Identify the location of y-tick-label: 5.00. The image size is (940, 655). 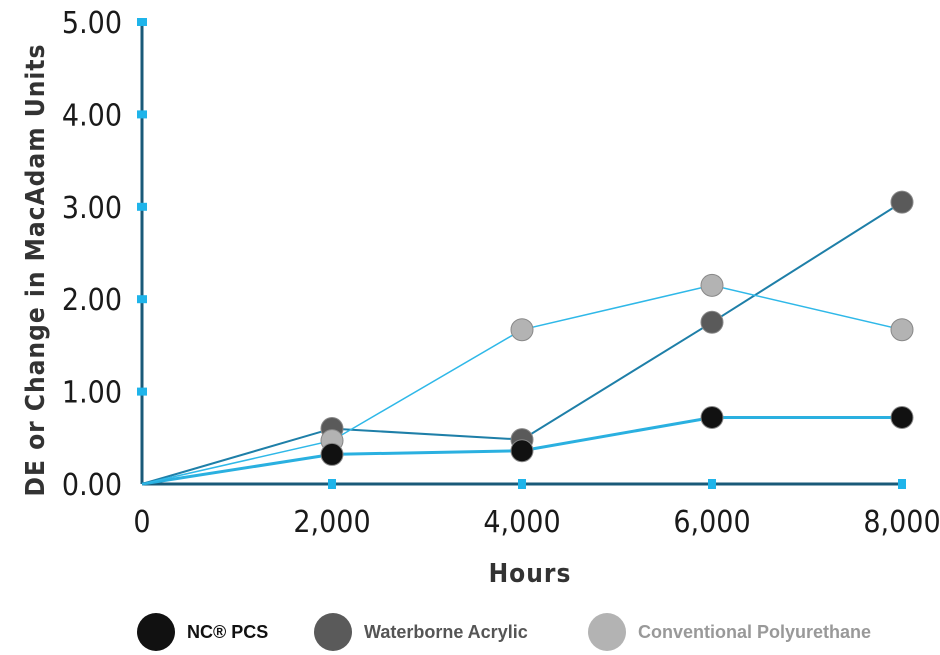
(92, 23).